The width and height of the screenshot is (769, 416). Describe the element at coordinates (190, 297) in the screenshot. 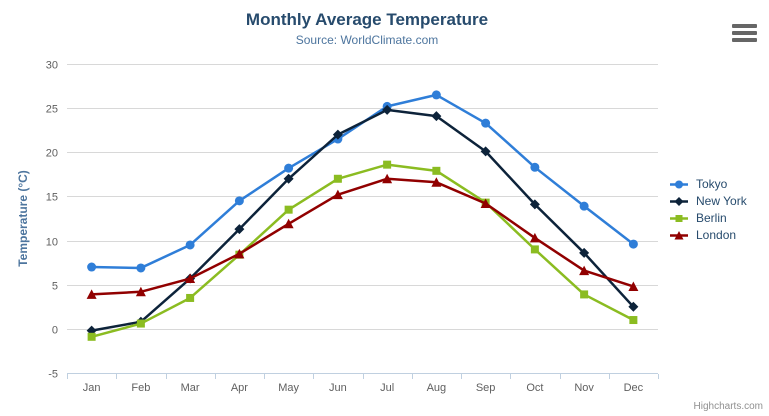

I see `berlin-point-mar` at that location.